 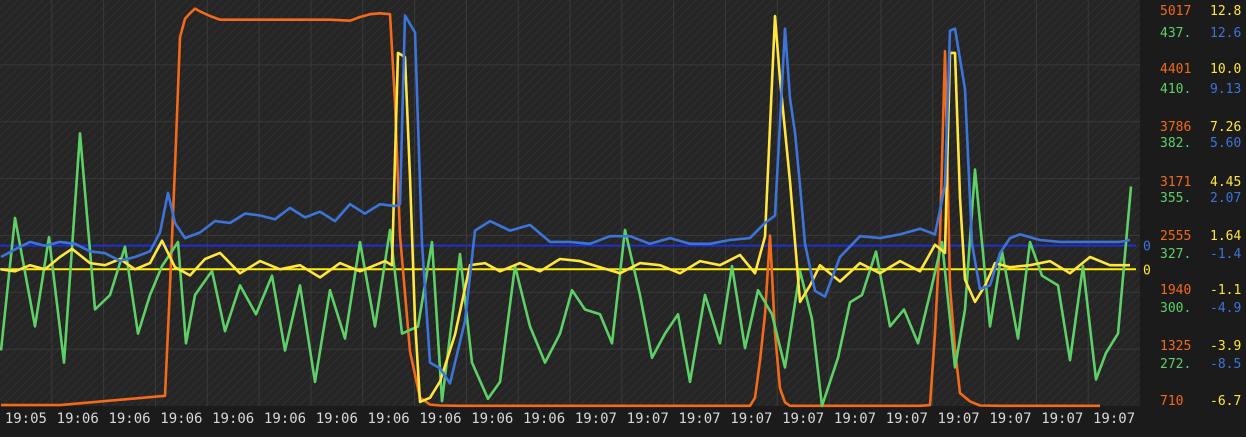 What do you see at coordinates (1171, 401) in the screenshot?
I see `axis-tick-label: 710` at bounding box center [1171, 401].